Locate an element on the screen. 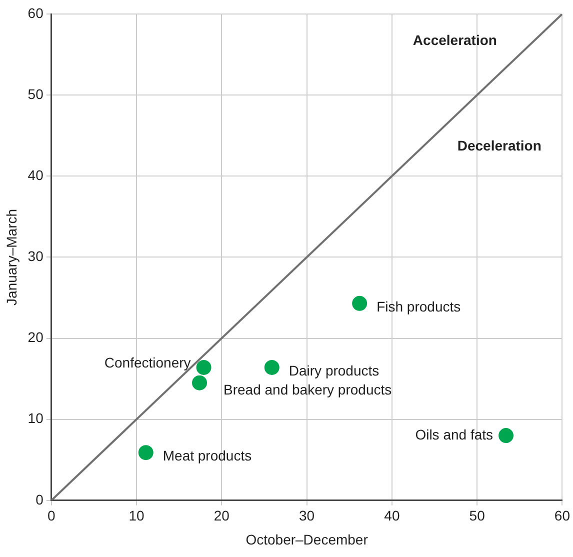 The height and width of the screenshot is (557, 573). series-label: Meat products is located at coordinates (207, 455).